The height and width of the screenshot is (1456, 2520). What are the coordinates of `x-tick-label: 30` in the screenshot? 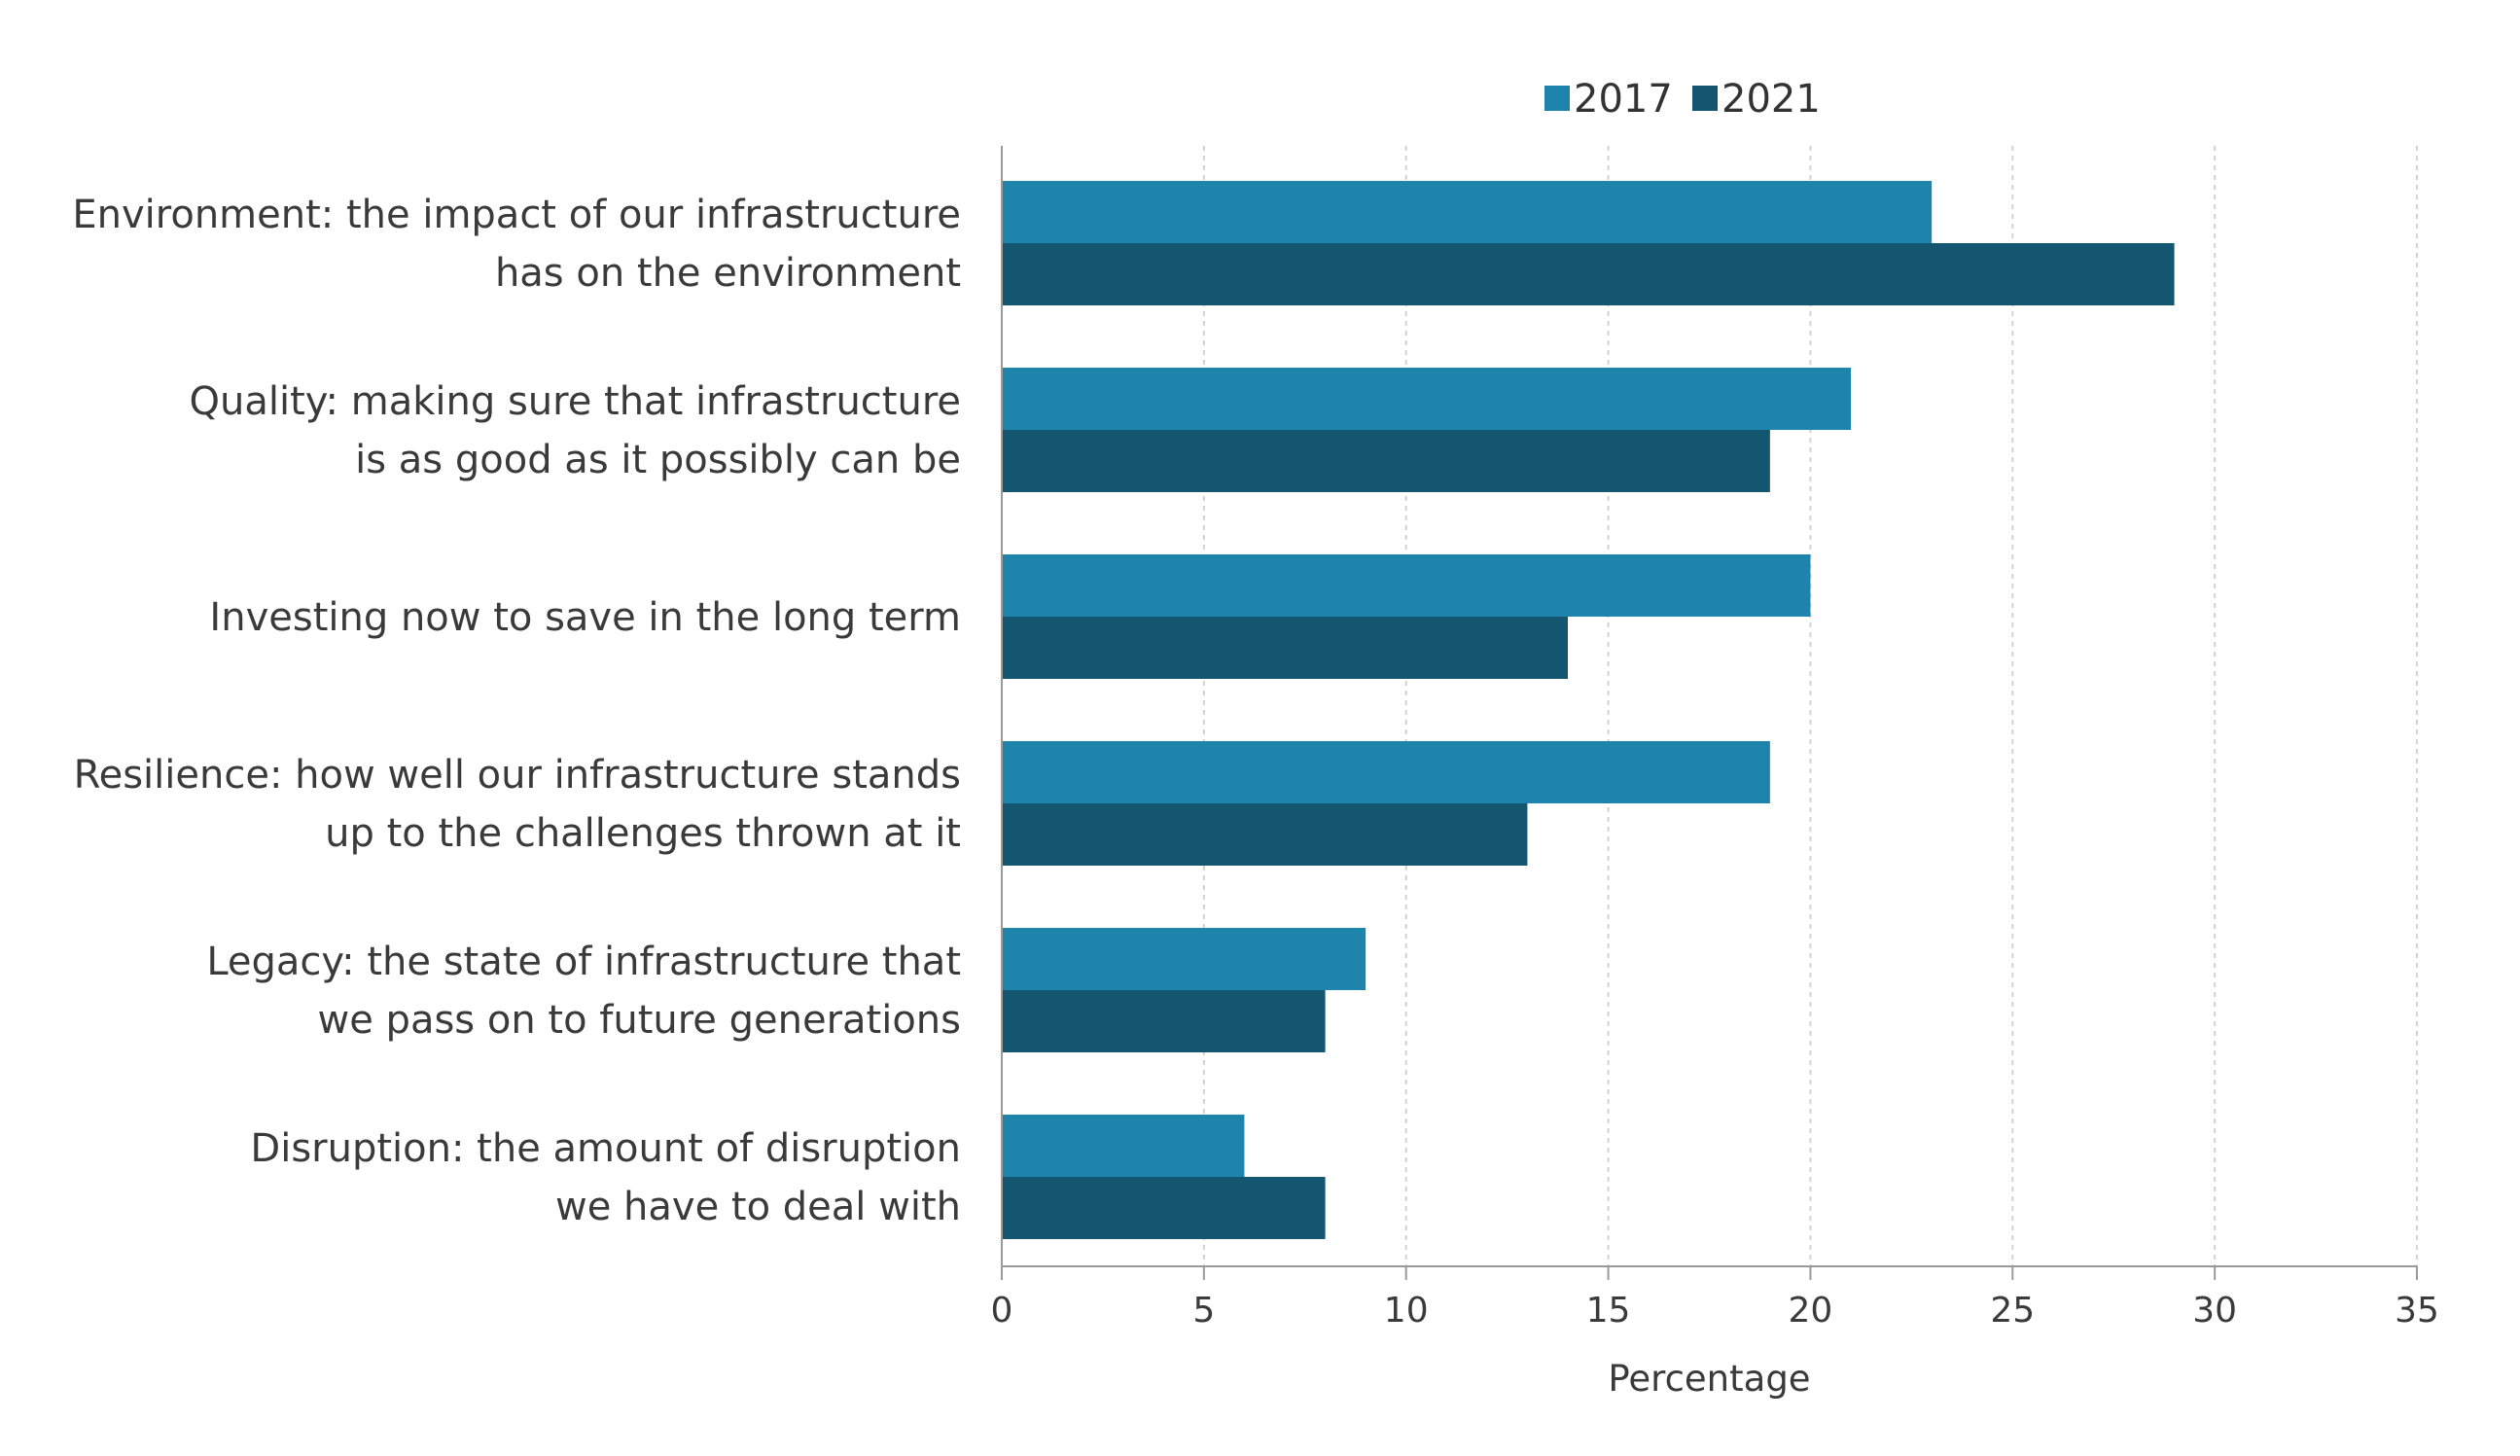 It's located at (2214, 1311).